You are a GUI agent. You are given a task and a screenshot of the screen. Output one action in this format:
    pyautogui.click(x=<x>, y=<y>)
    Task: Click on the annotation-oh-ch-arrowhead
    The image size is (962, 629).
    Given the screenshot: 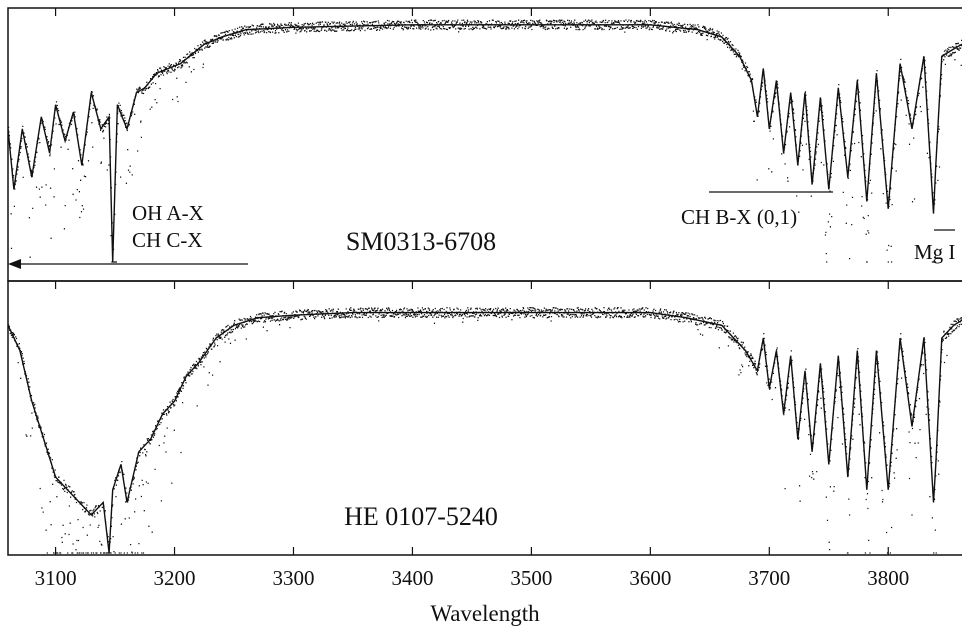 What is the action you would take?
    pyautogui.click(x=14, y=264)
    